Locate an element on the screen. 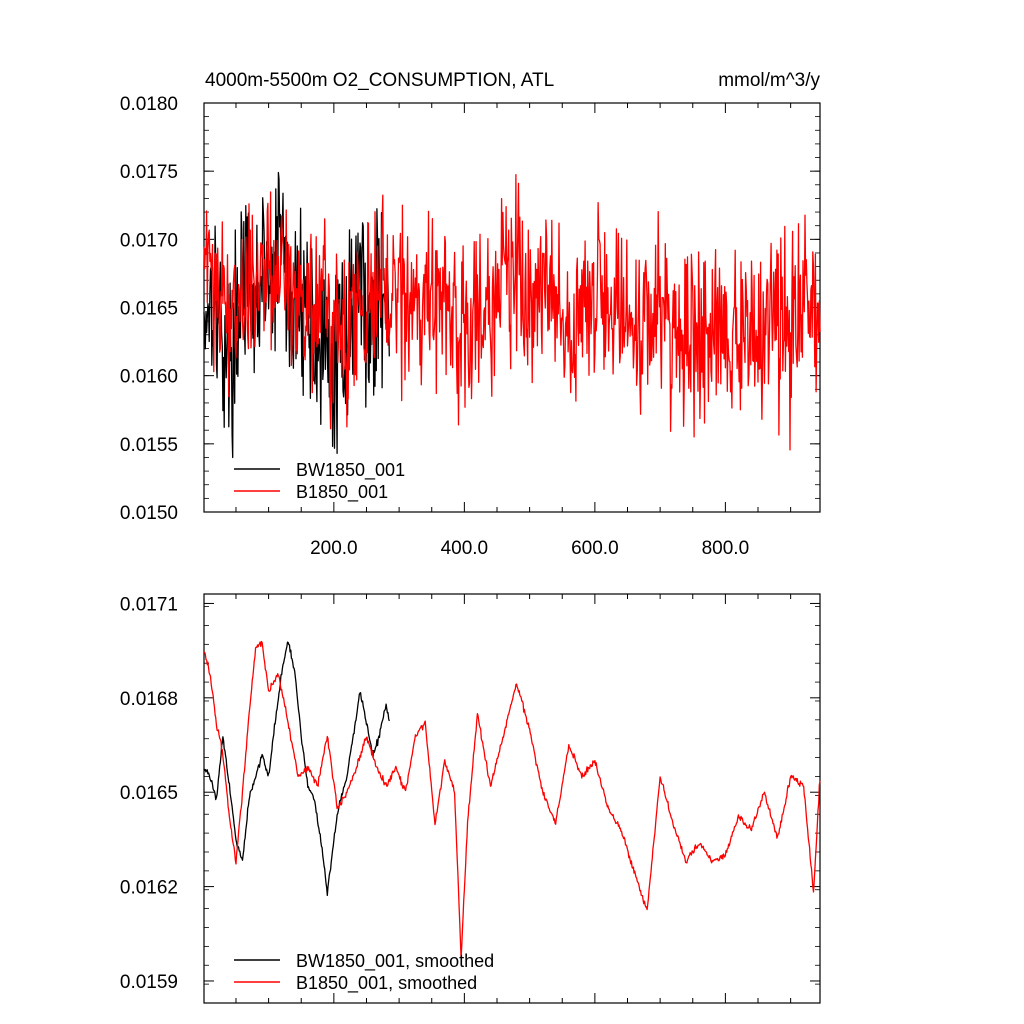 This screenshot has width=1024, height=1024. y-tick-label: 0.0155 is located at coordinates (149, 445).